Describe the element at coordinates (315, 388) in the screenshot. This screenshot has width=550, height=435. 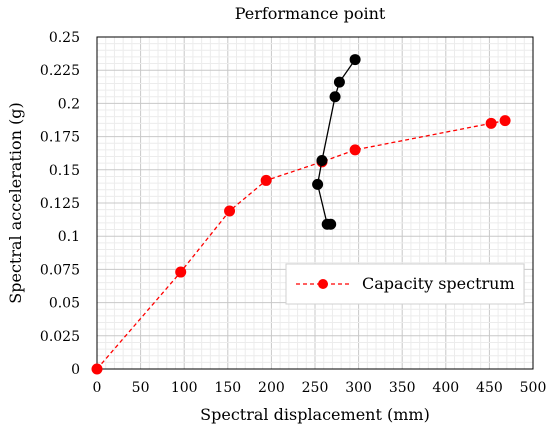
I see `x-tick-label: 250` at that location.